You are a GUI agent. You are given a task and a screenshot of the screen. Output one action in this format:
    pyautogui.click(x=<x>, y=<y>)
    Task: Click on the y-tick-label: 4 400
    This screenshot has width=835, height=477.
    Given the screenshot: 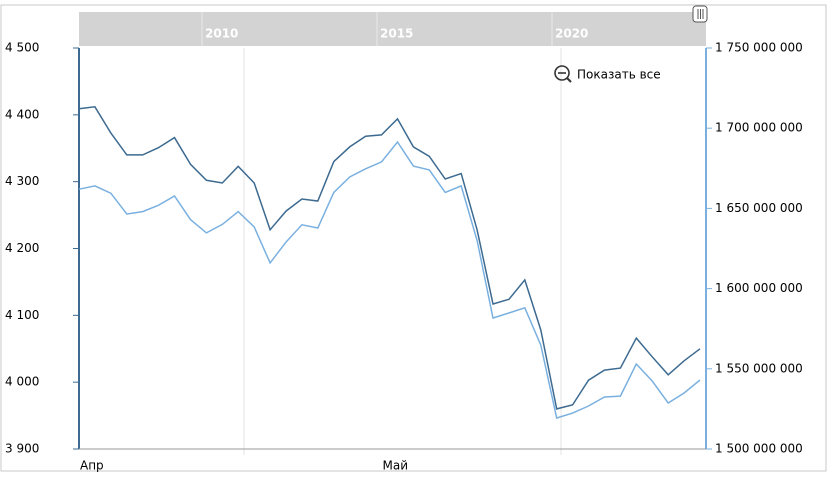 What is the action you would take?
    pyautogui.click(x=22, y=114)
    